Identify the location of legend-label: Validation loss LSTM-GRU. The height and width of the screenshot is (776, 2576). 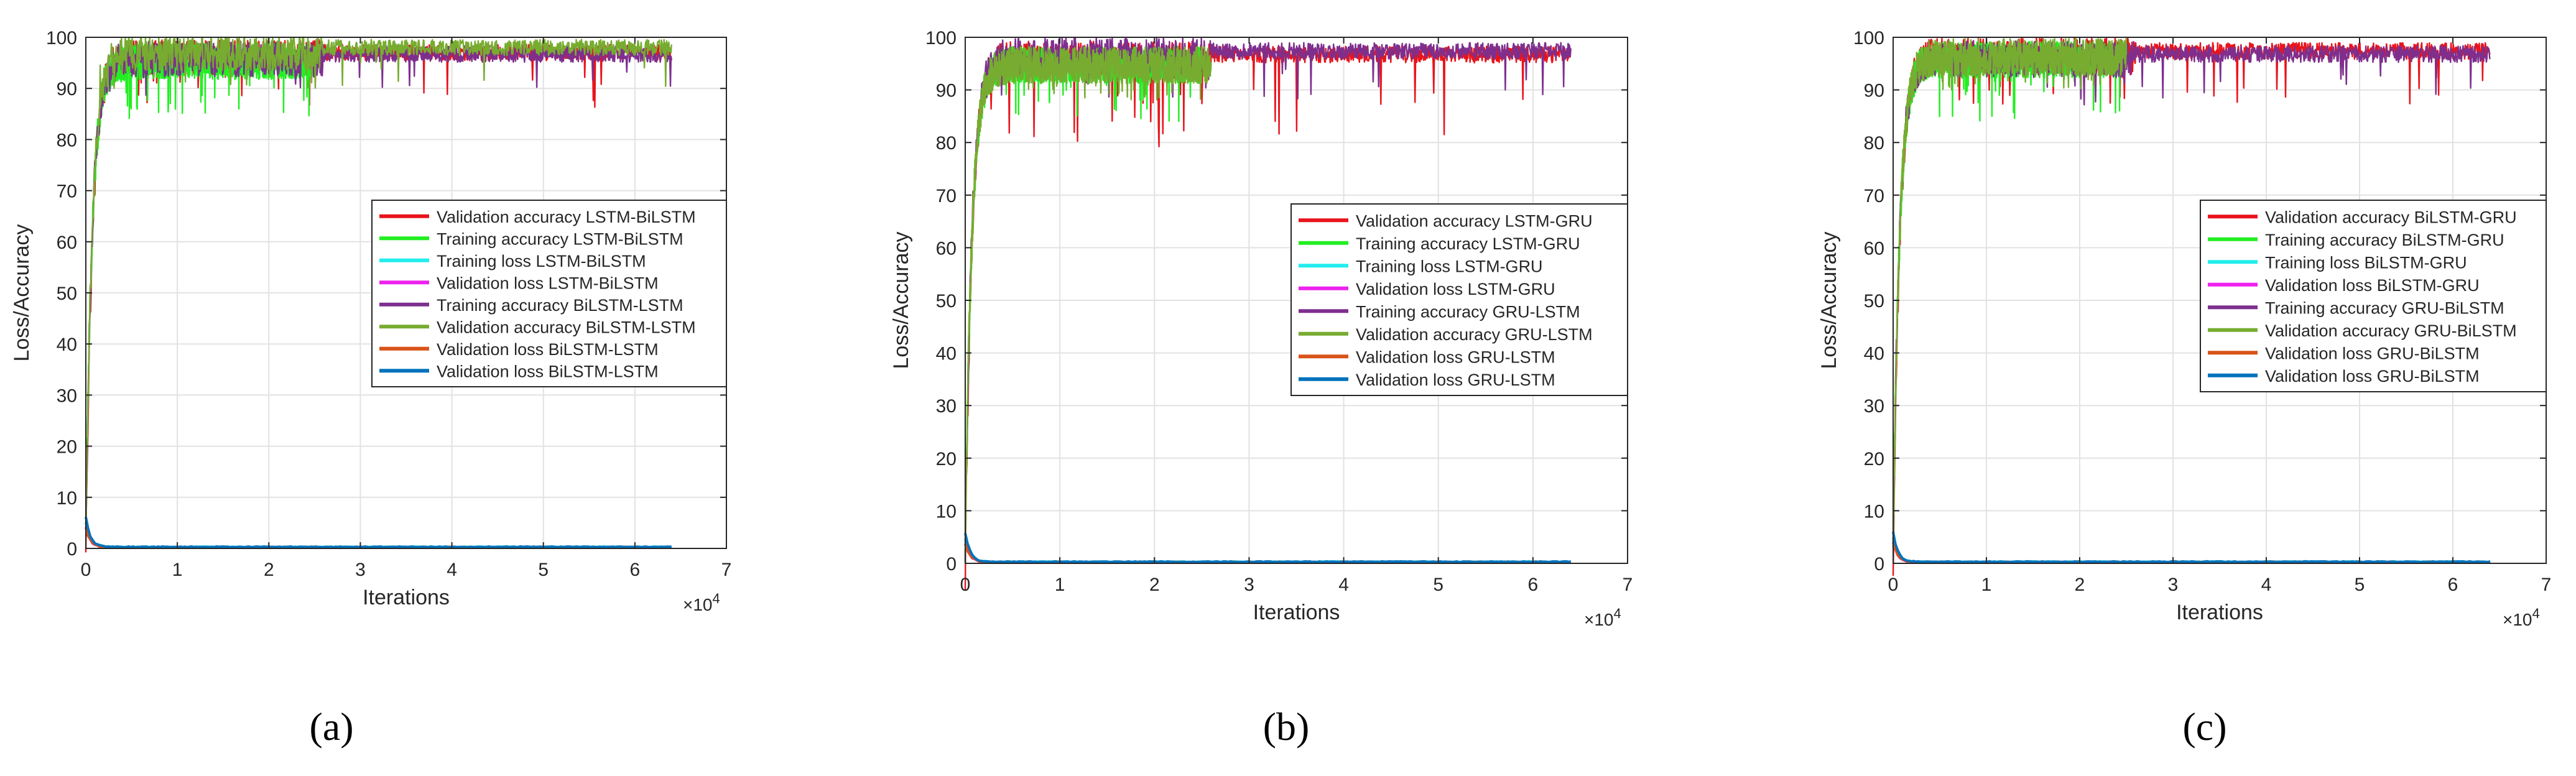
(1456, 289).